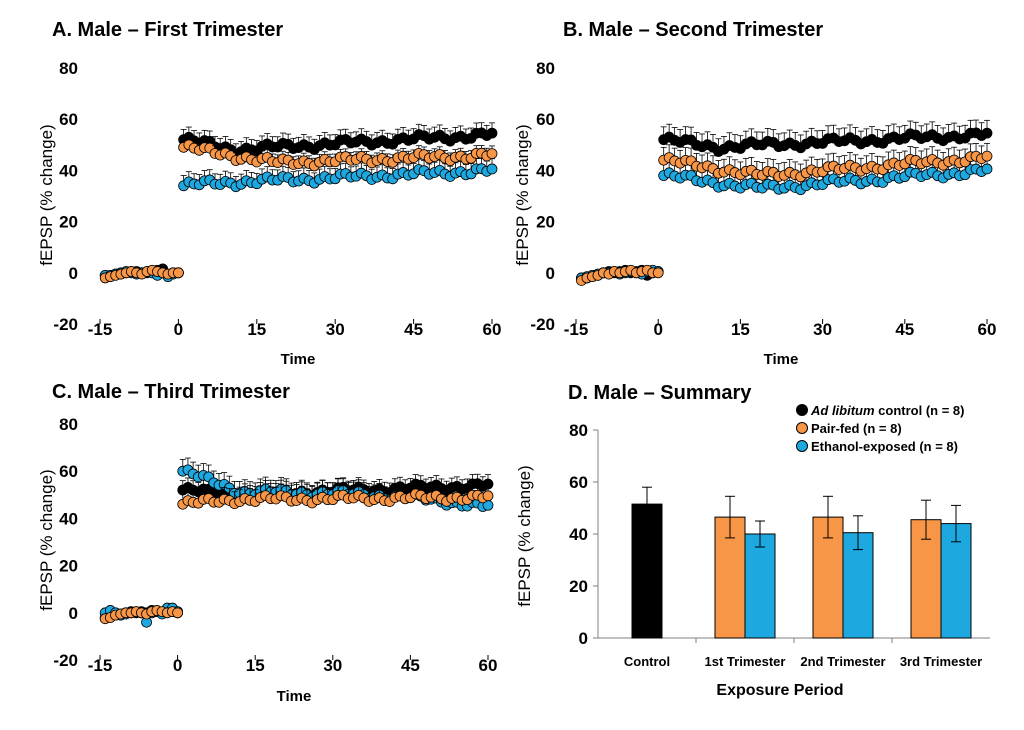  I want to click on panel-d-category-label: 2nd Trimester, so click(842, 661).